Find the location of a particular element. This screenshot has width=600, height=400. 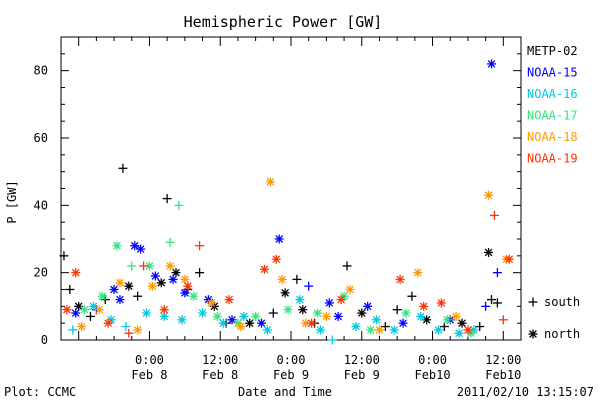

x-axis-label: Date and Time is located at coordinates (285, 392).